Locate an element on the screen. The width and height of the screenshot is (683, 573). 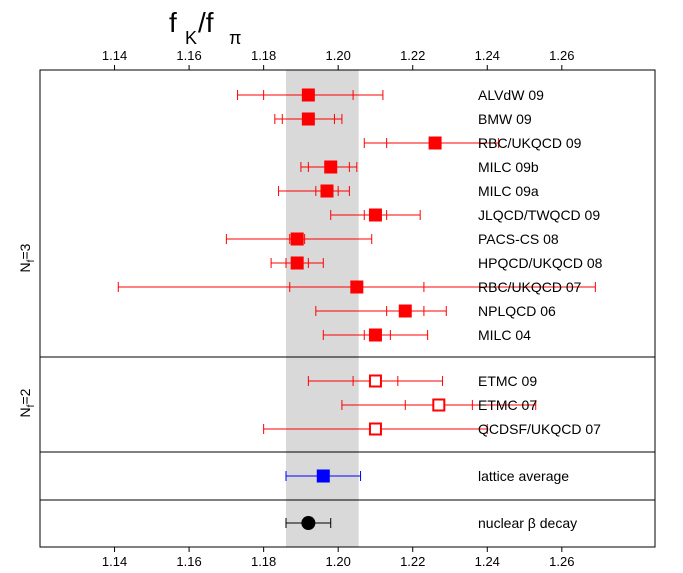
tick-label-bottom-0: 1.14 is located at coordinates (114, 561).